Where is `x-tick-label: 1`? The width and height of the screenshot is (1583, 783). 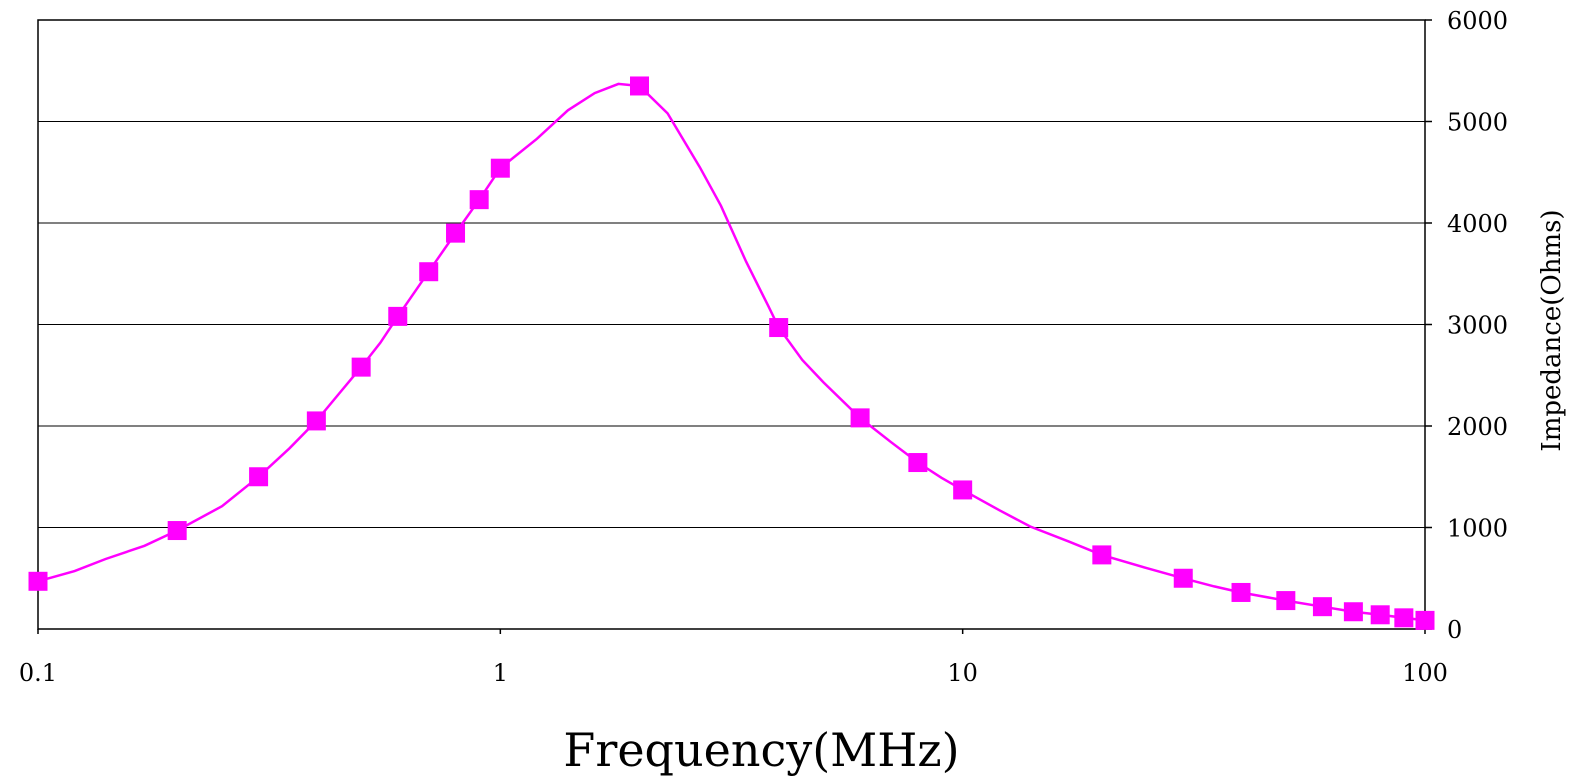 x-tick-label: 1 is located at coordinates (500, 673).